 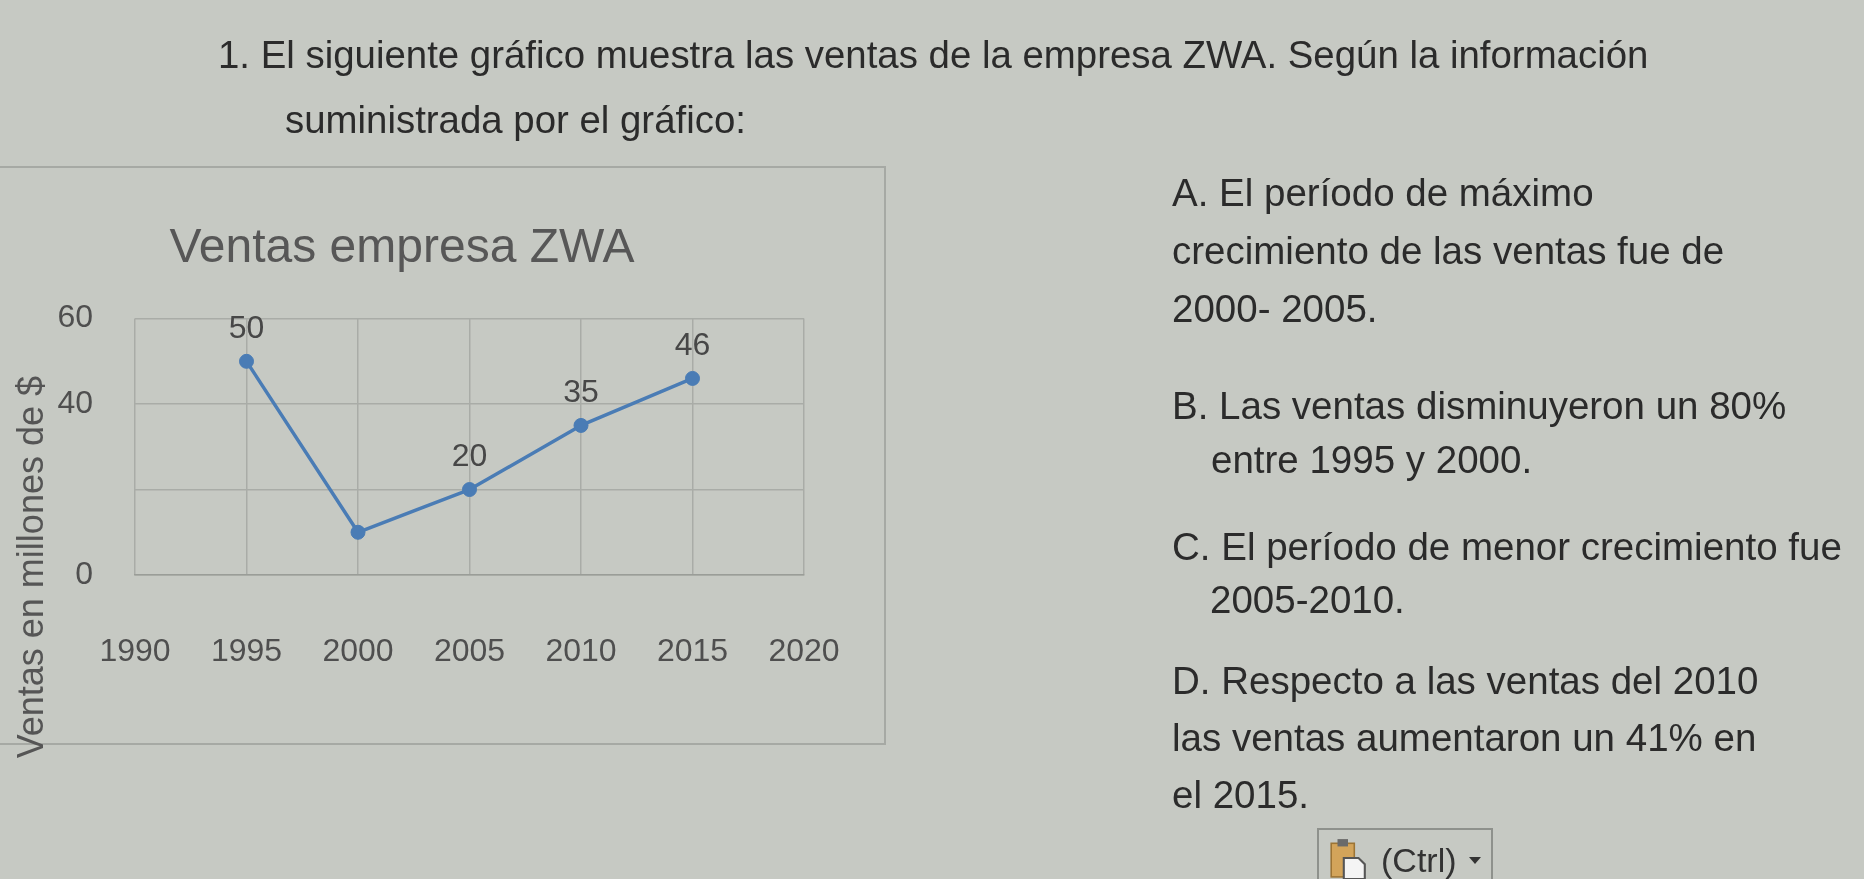 I want to click on text: D. Respecto a las ventas del 2010 las ventas aumentaron un 41% en el 2015., so click(x=1465, y=738).